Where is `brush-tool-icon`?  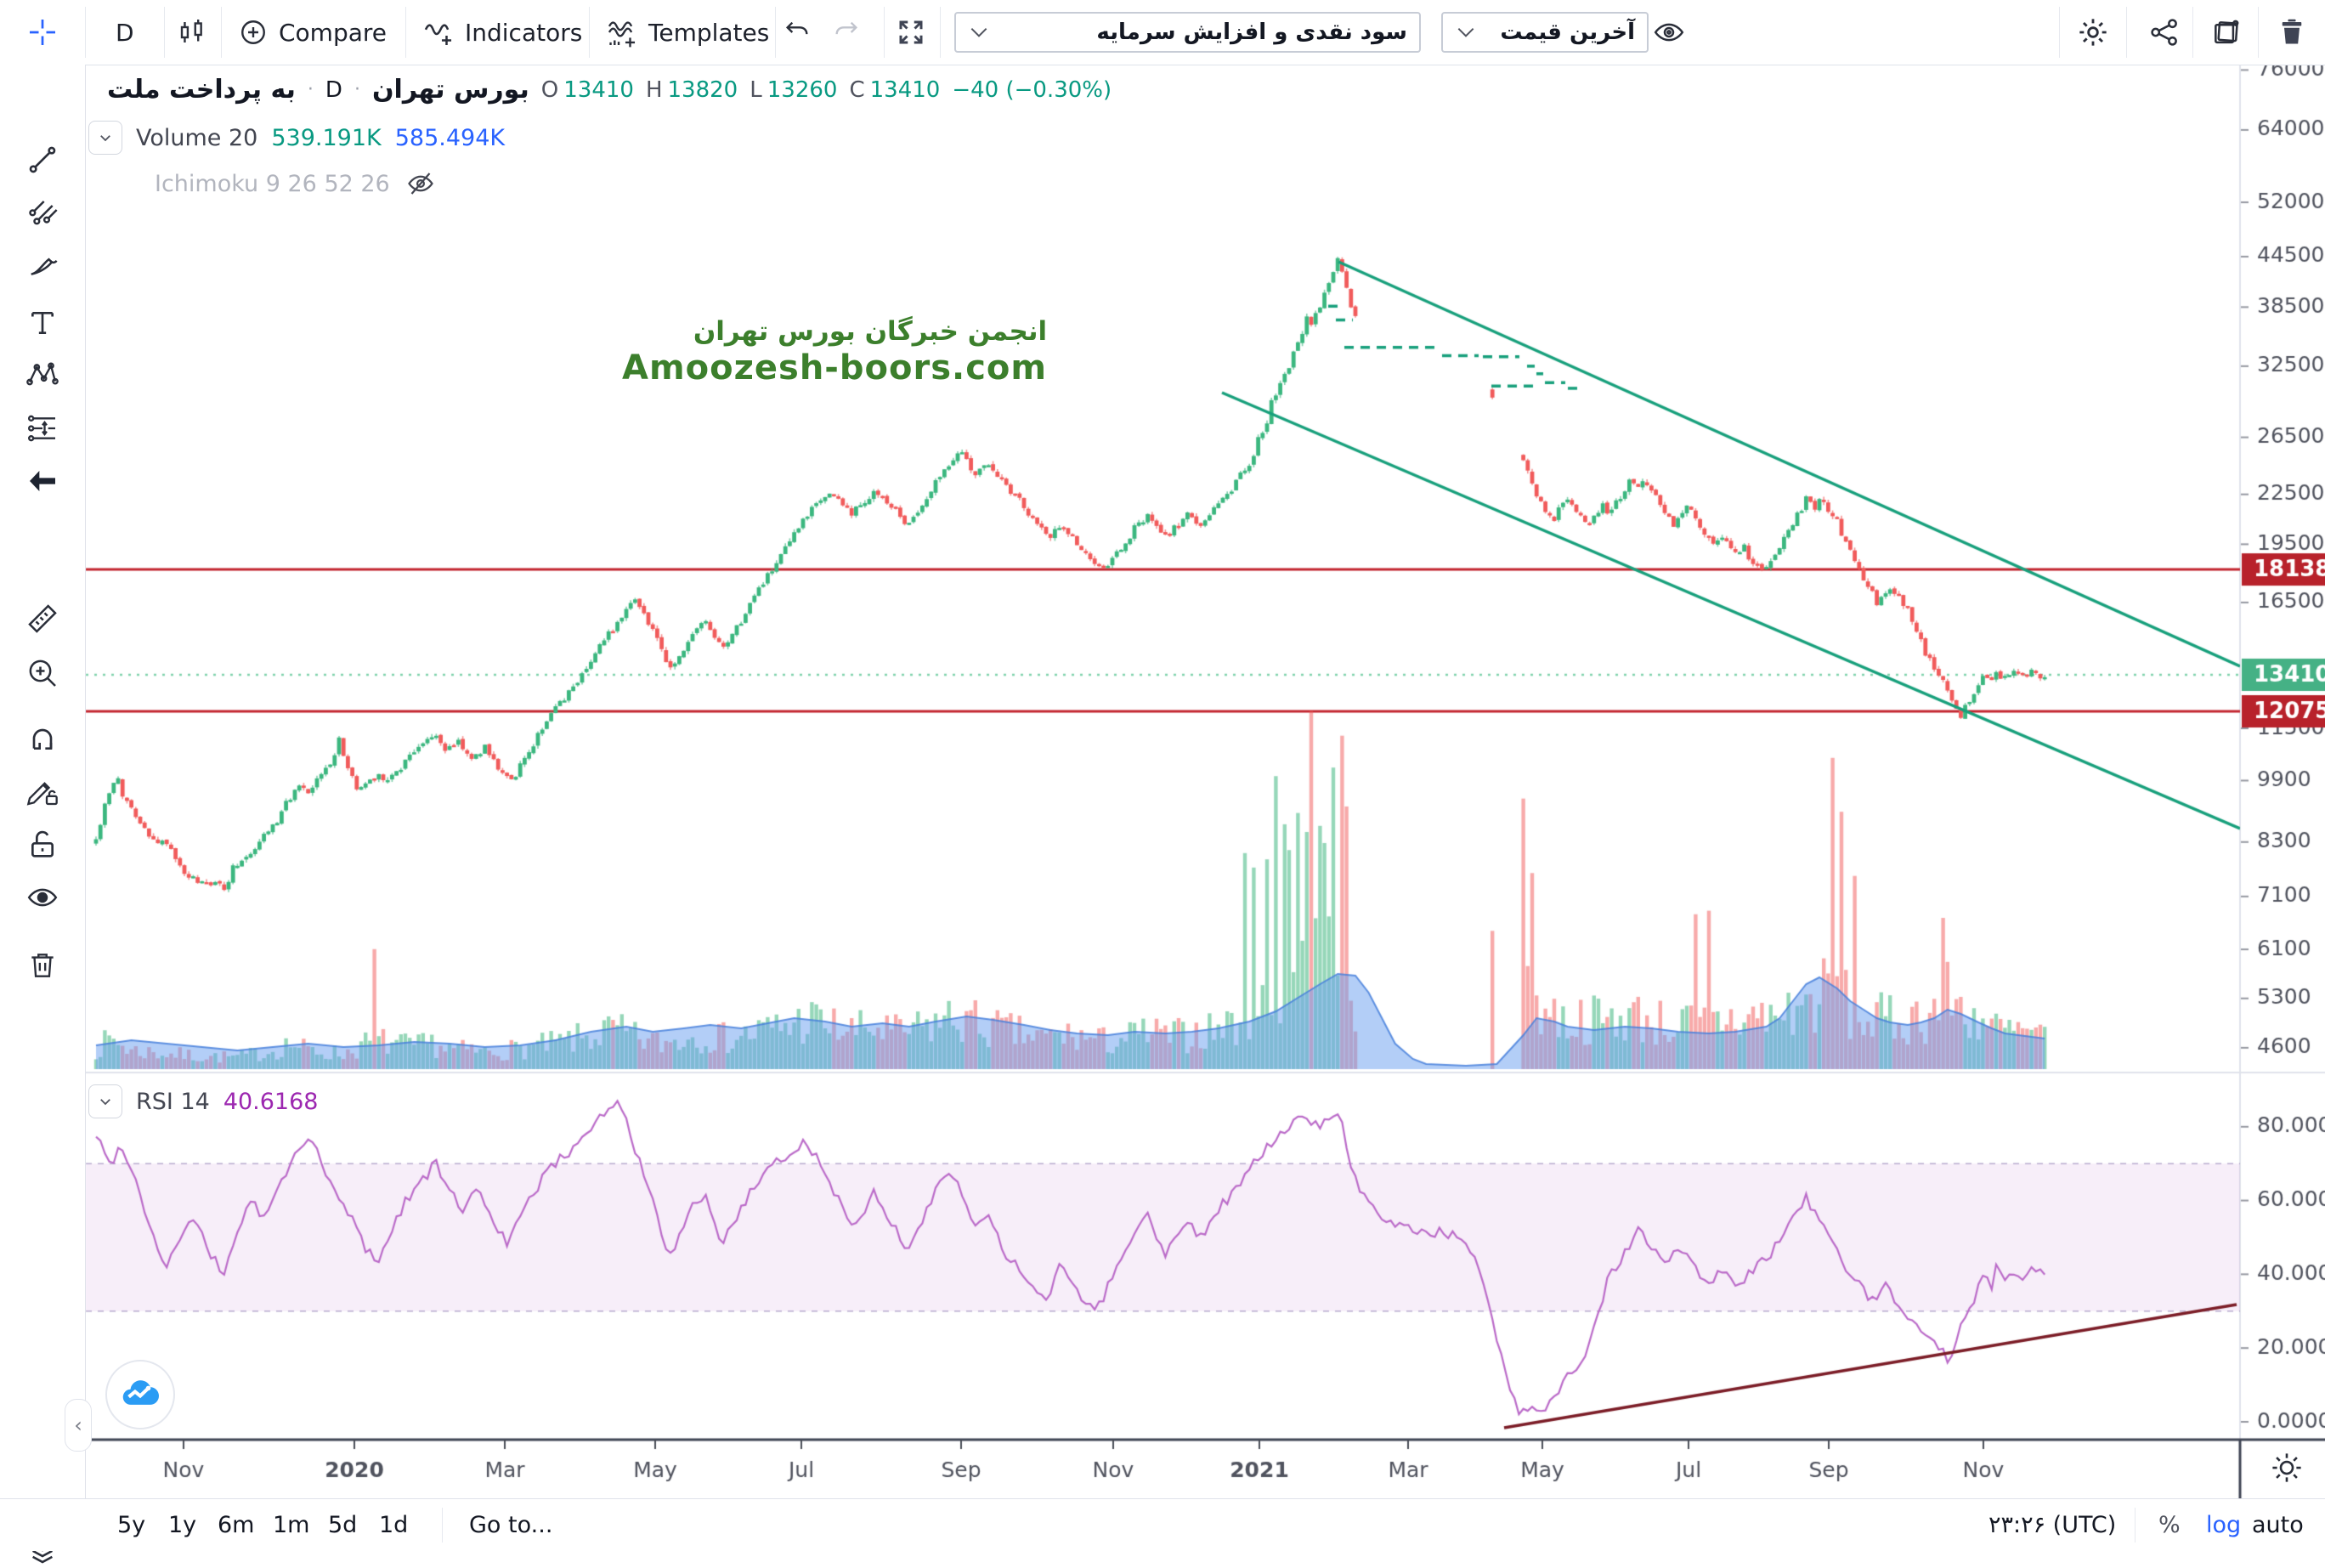 brush-tool-icon is located at coordinates (42, 269).